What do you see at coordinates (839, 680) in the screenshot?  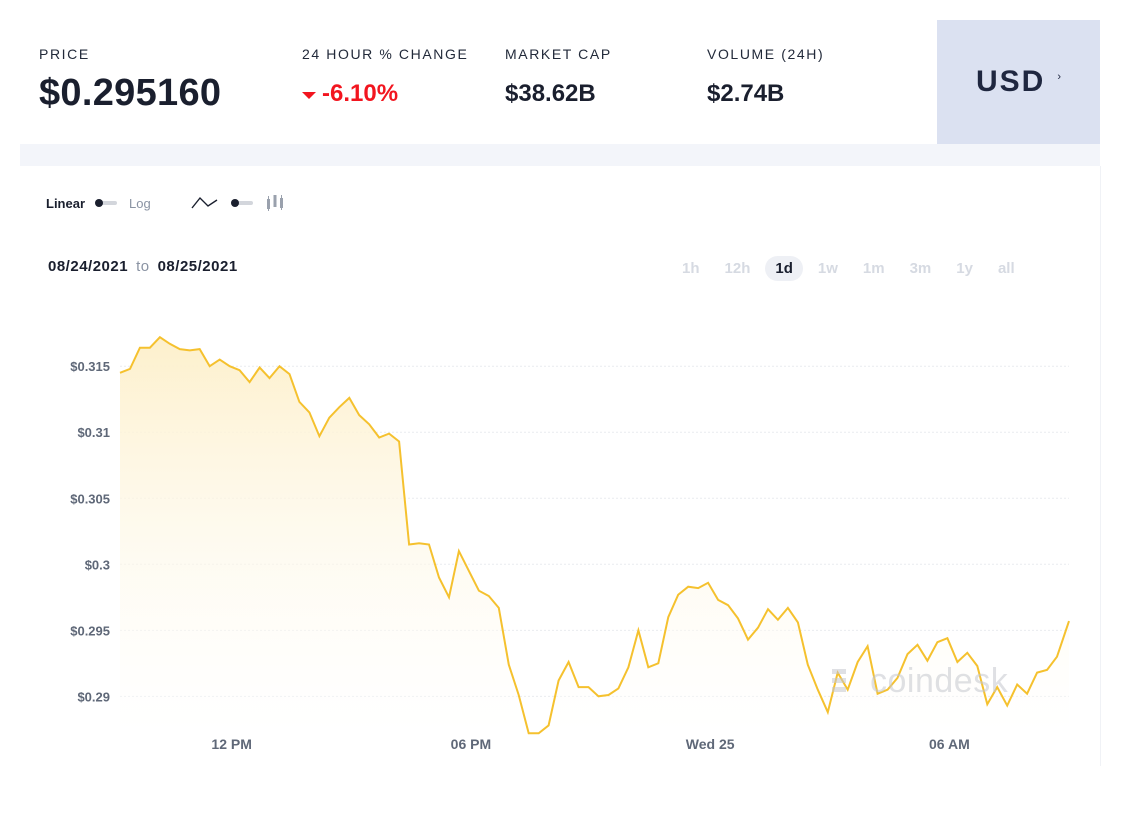 I see `coindesk-logo-icon` at bounding box center [839, 680].